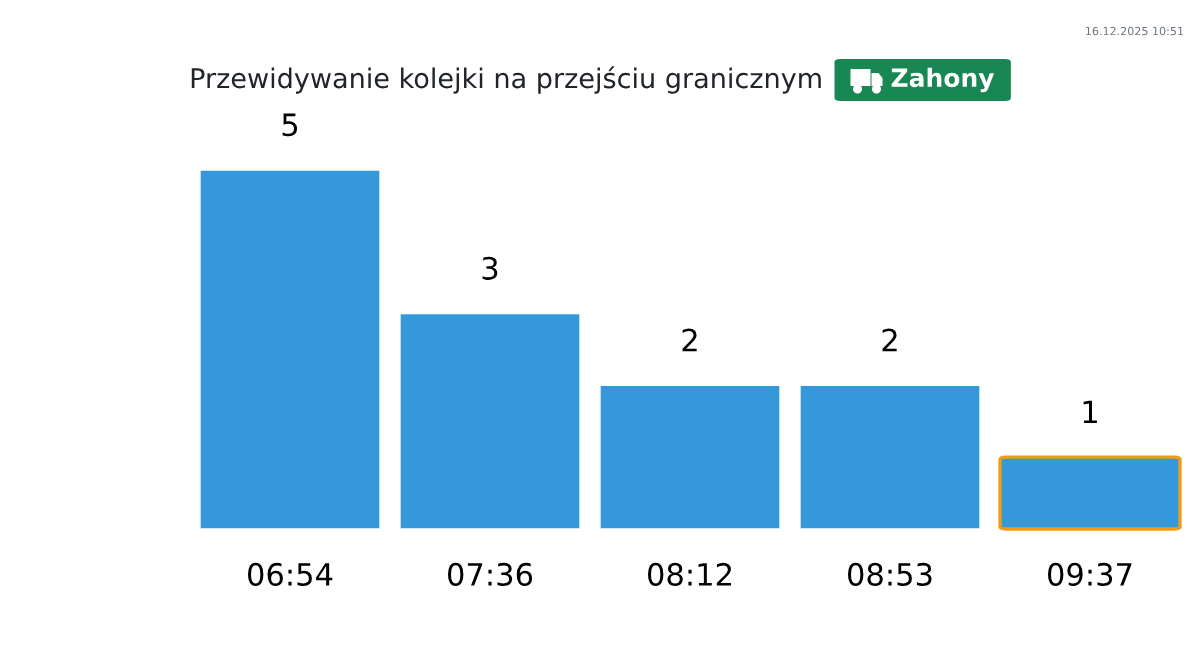 This screenshot has width=1200, height=651. What do you see at coordinates (889, 574) in the screenshot?
I see `x-tick-label: 08:53` at bounding box center [889, 574].